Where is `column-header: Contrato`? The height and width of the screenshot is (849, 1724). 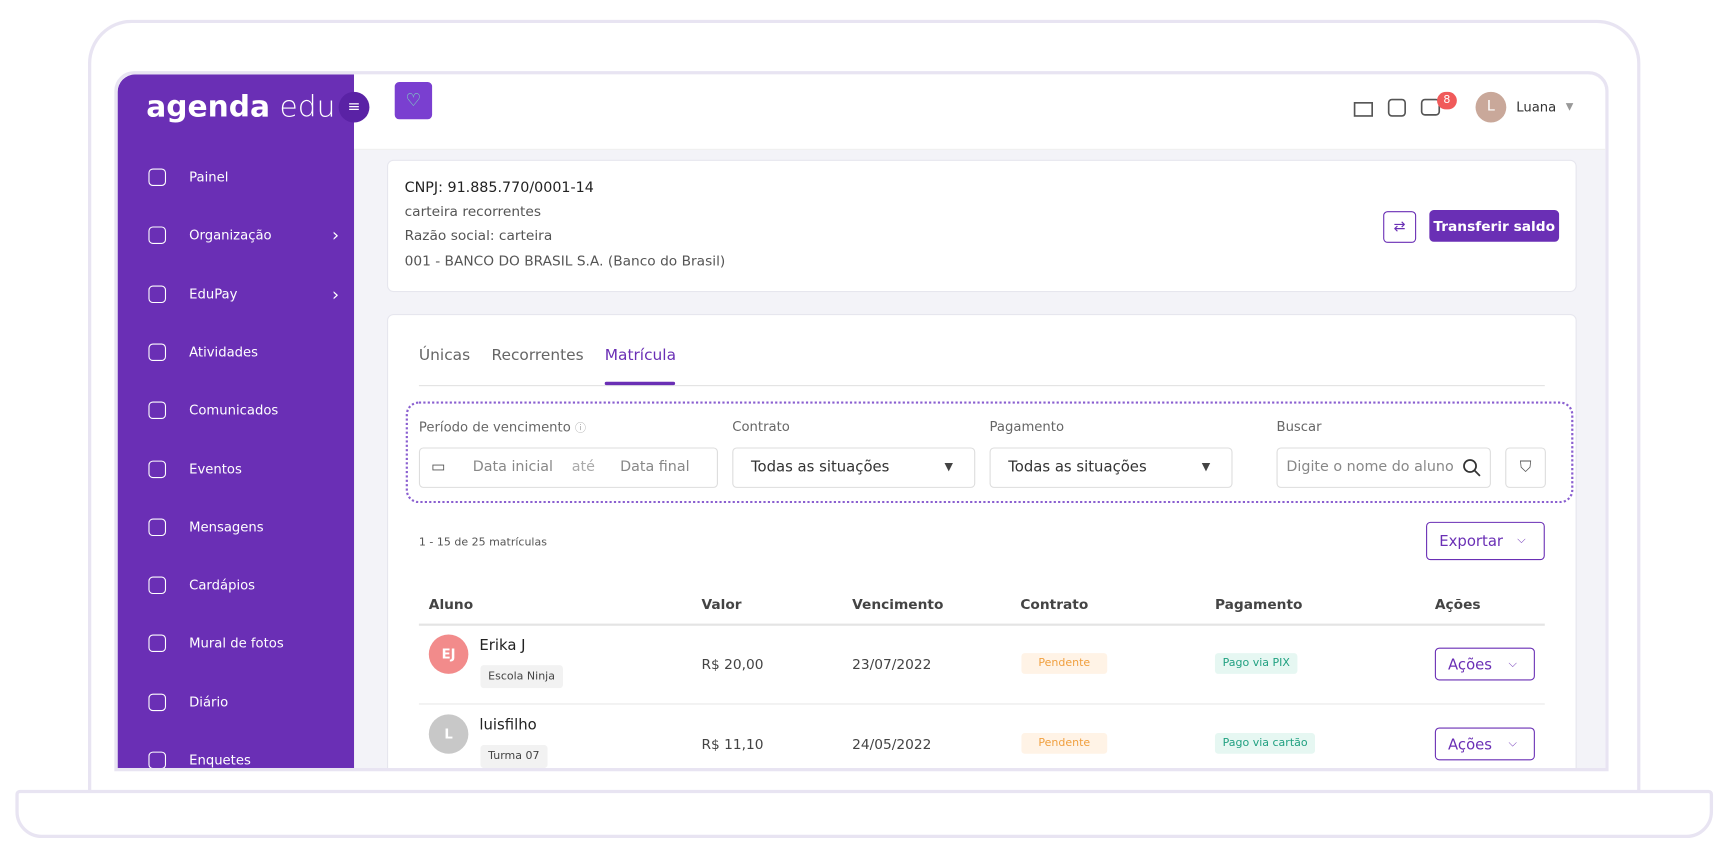
column-header: Contrato is located at coordinates (1054, 604).